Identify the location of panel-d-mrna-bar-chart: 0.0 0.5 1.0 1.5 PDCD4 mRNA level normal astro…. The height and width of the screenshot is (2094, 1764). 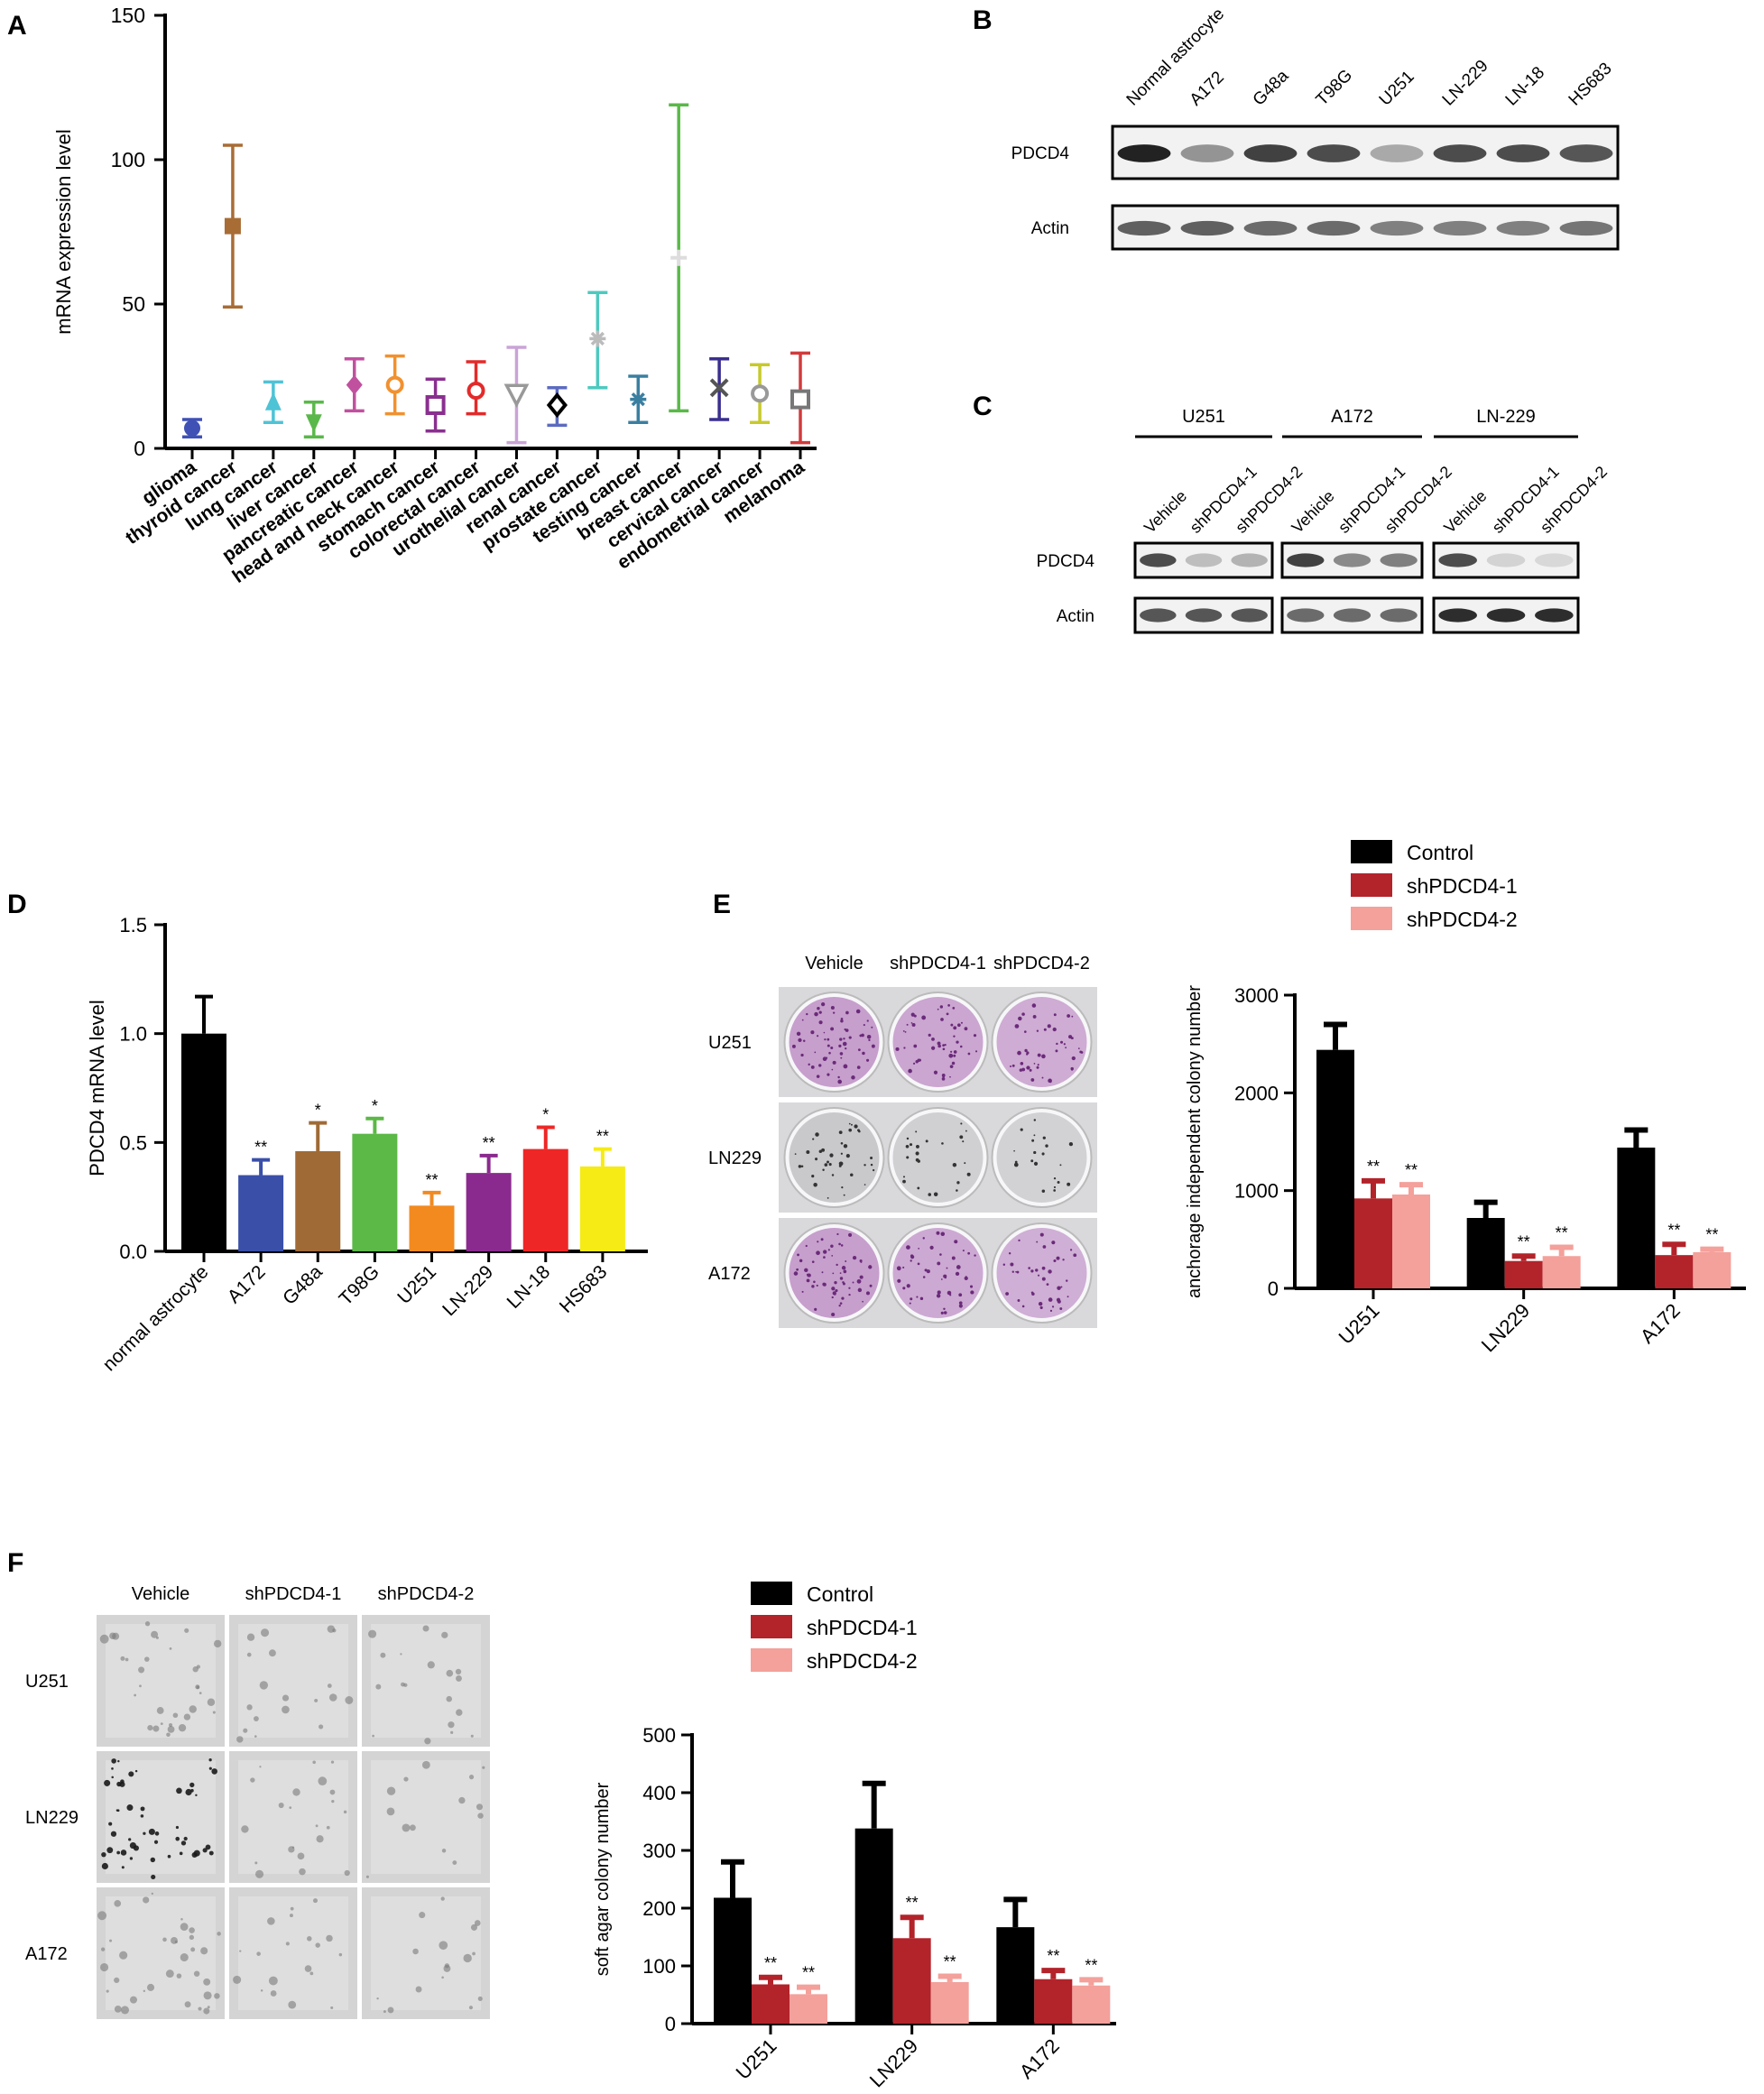
(367, 1144).